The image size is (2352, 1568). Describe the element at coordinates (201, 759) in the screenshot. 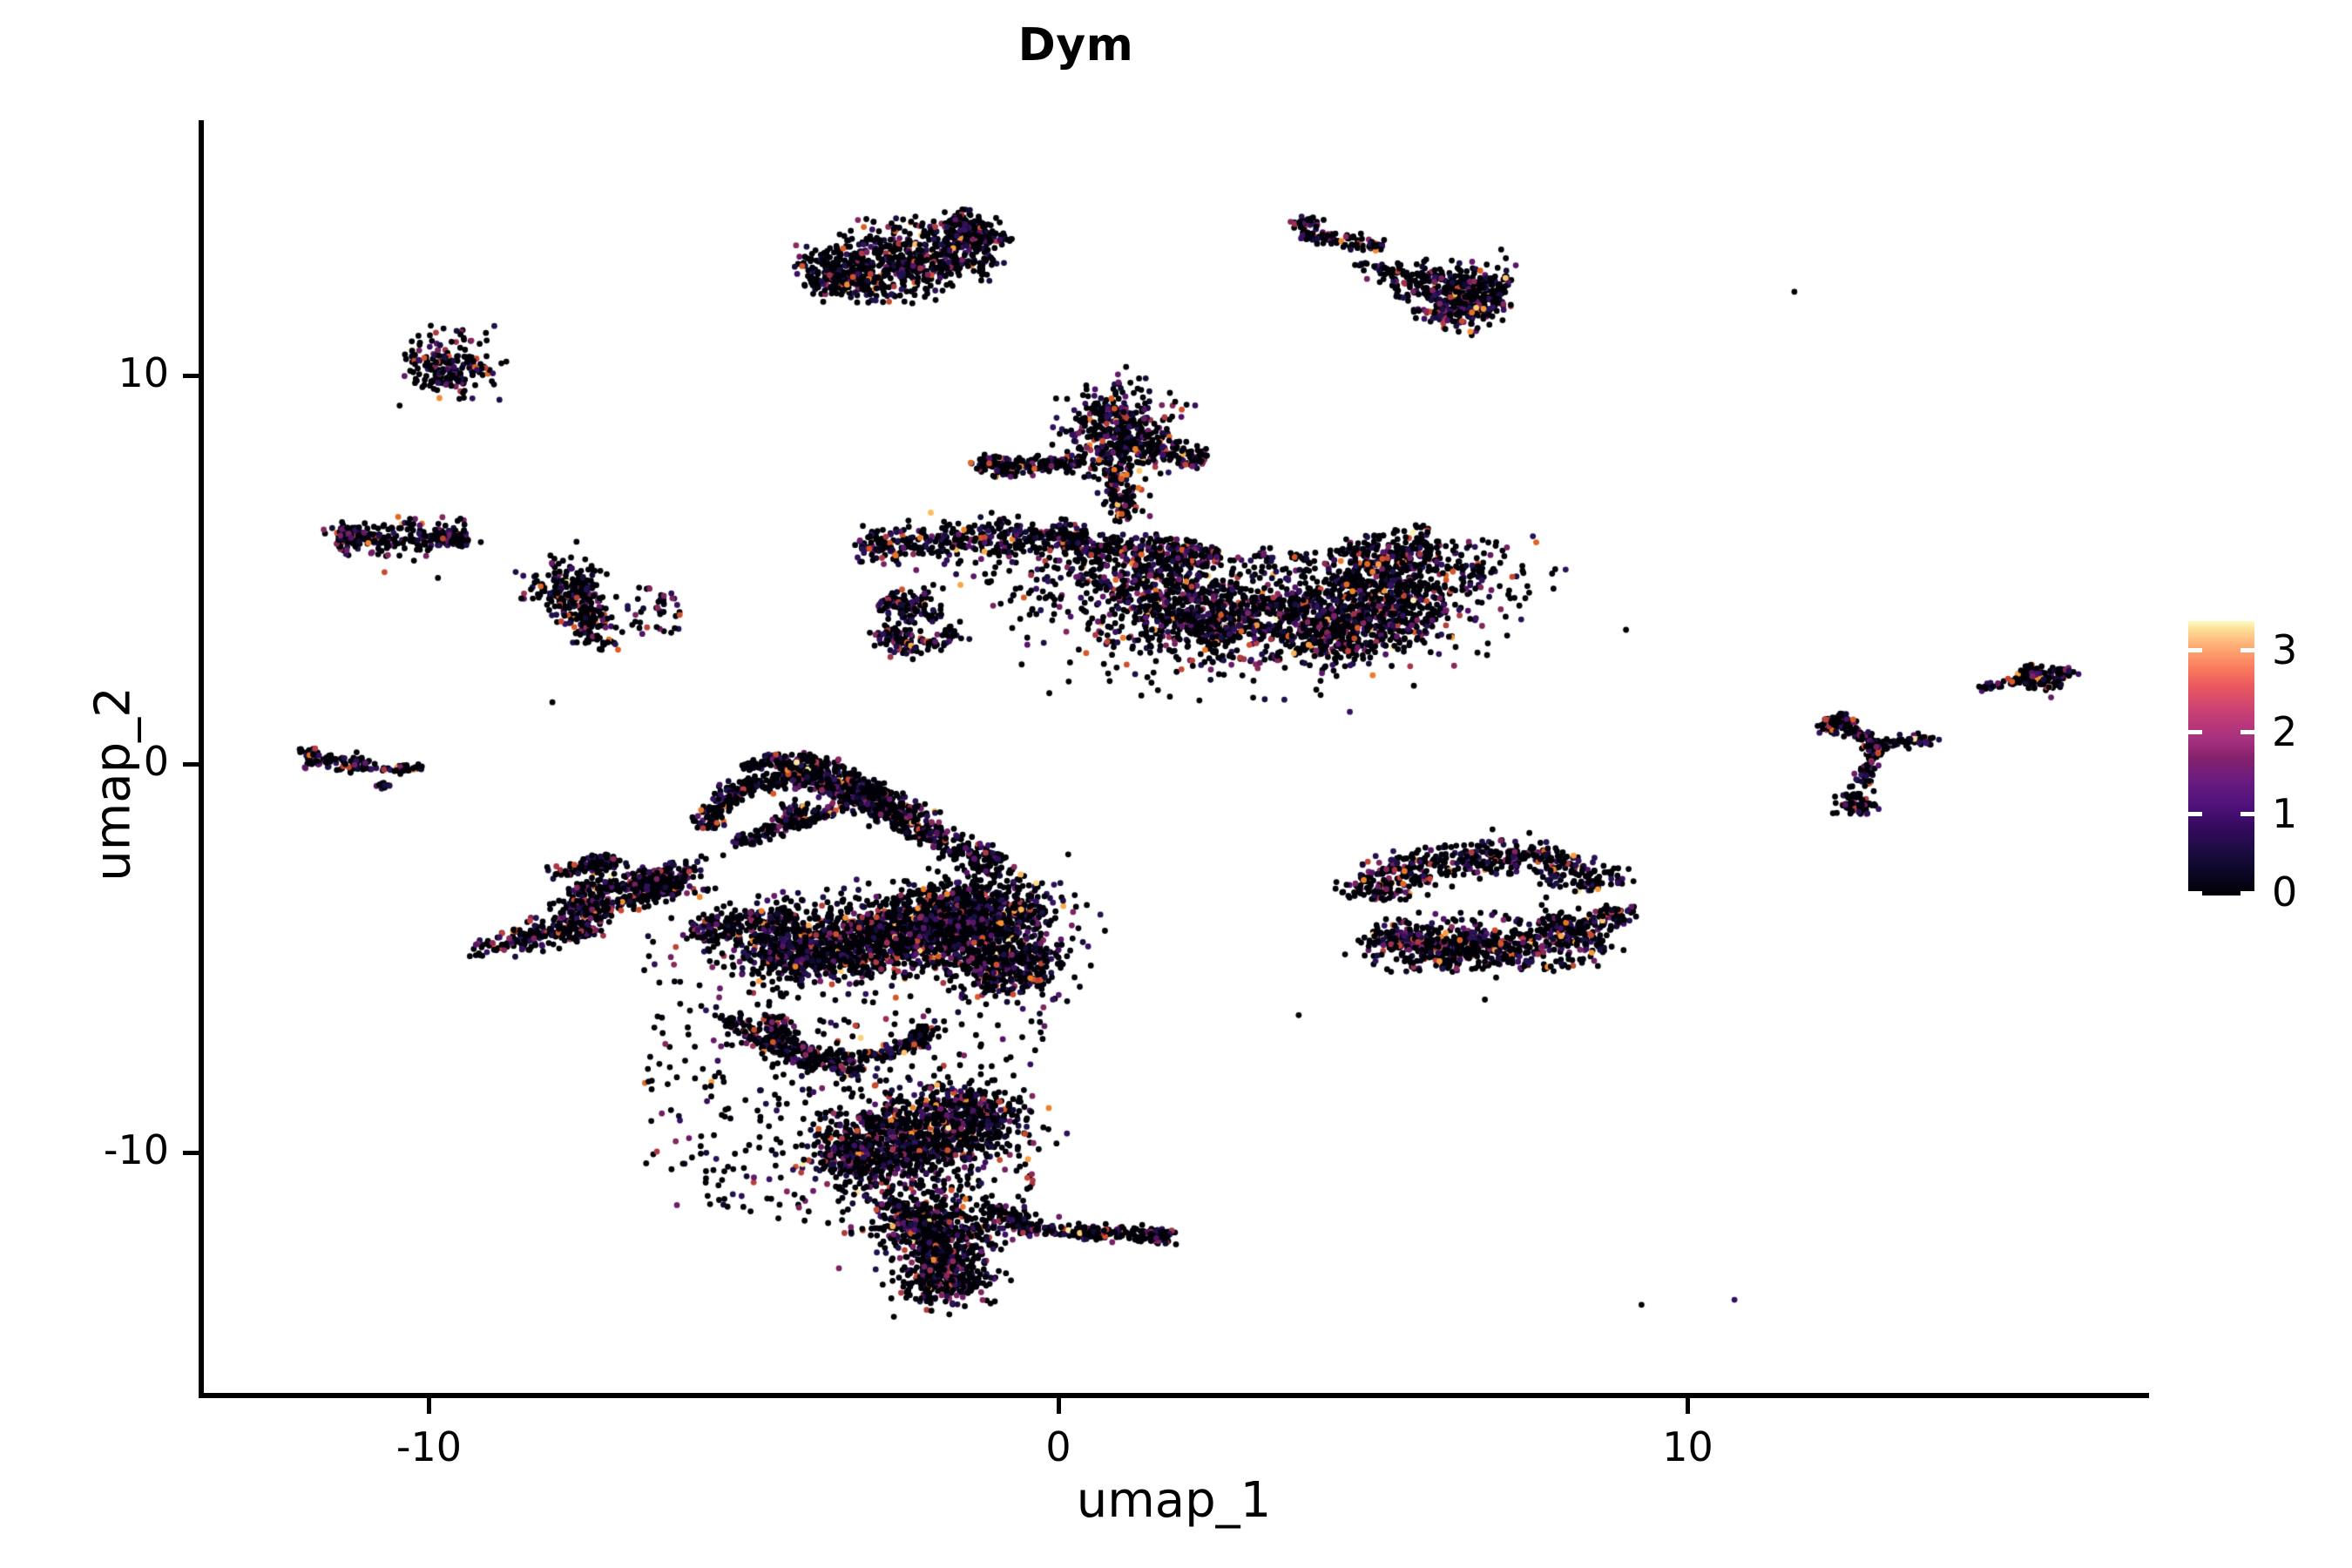

I see `y-axis-spine` at that location.